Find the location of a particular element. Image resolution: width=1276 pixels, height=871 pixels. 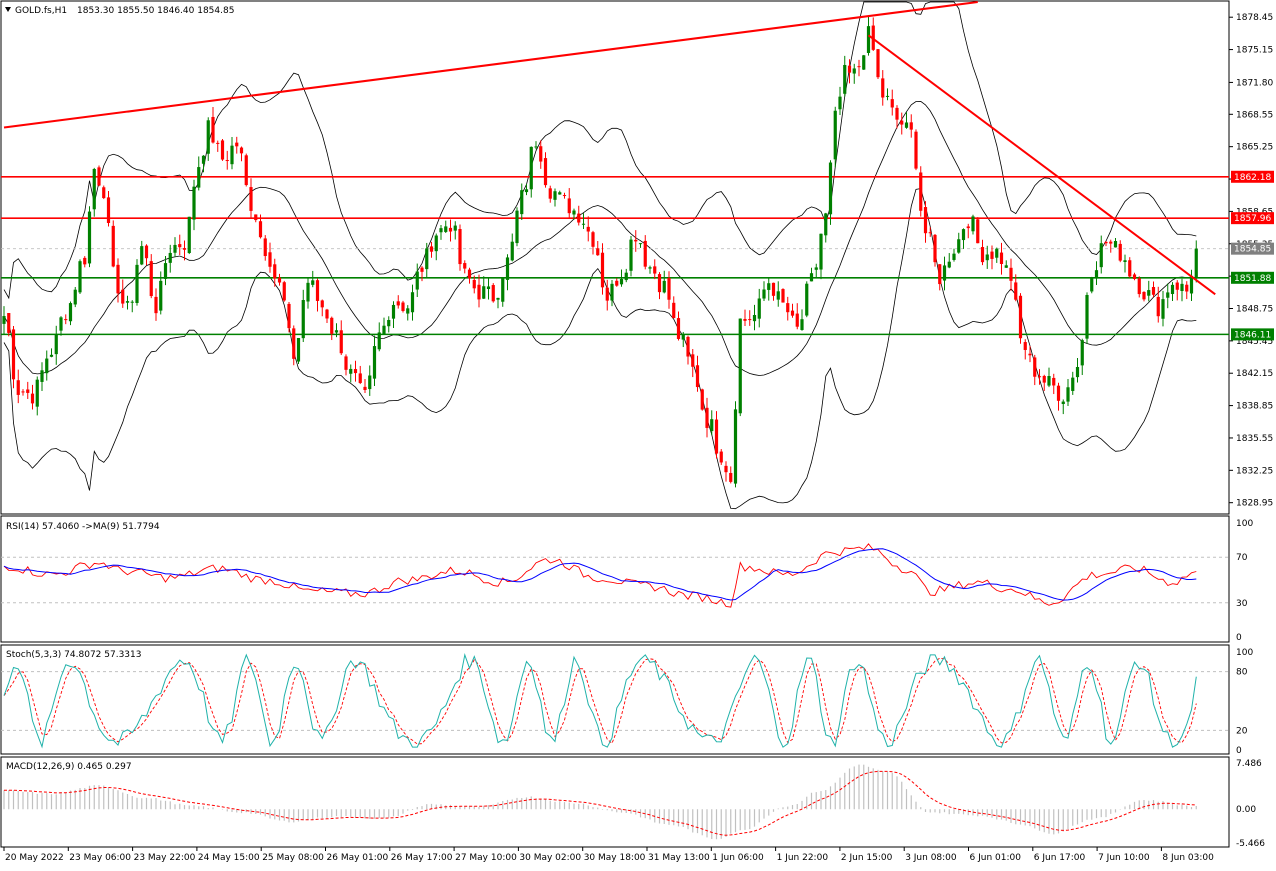

price-tag-label: 1862.18 is located at coordinates (1252, 178).